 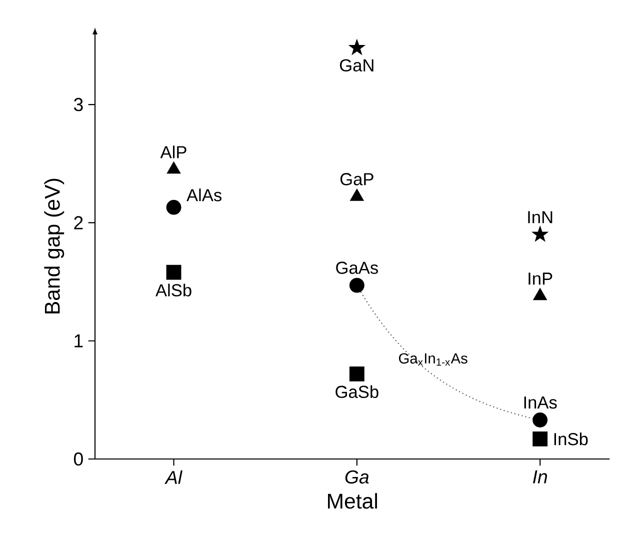 I want to click on x-tick-label: Al, so click(x=173, y=477).